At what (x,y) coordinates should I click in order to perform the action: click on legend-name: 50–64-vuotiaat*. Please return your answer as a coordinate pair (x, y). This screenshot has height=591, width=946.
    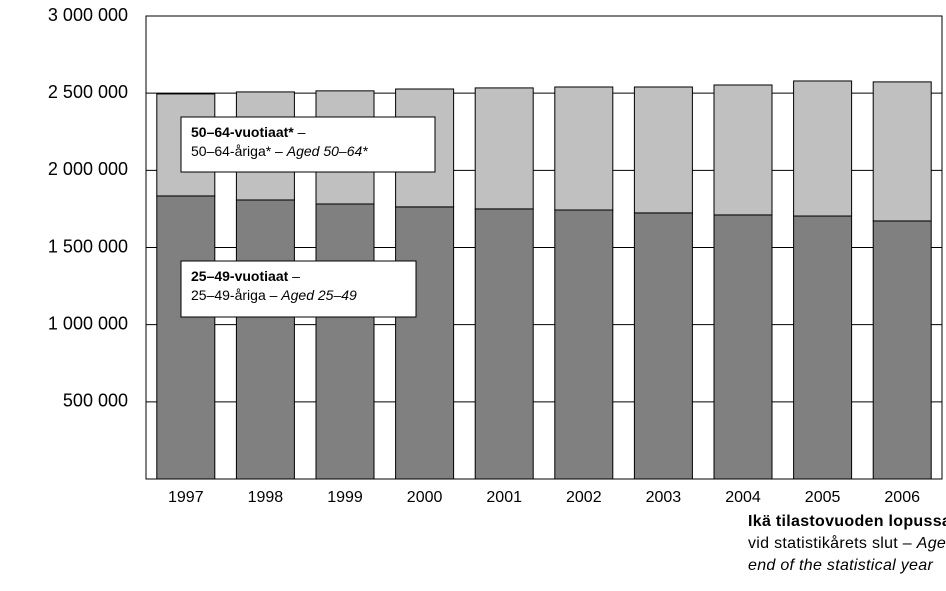
    Looking at the image, I should click on (242, 132).